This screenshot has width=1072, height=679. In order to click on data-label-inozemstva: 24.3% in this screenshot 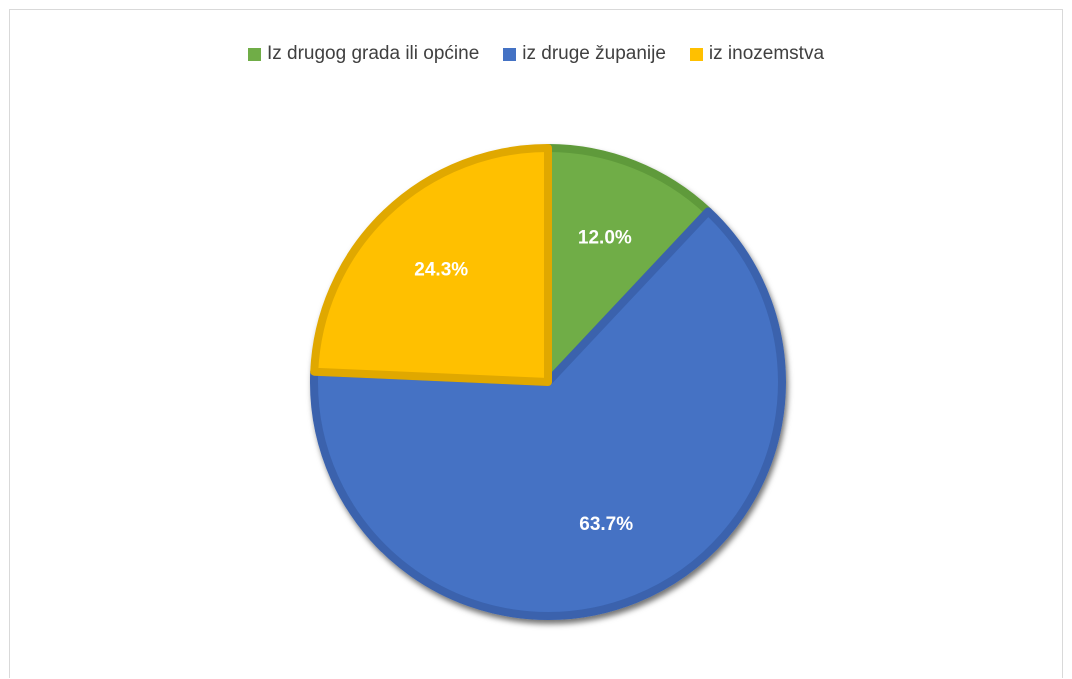, I will do `click(441, 269)`.